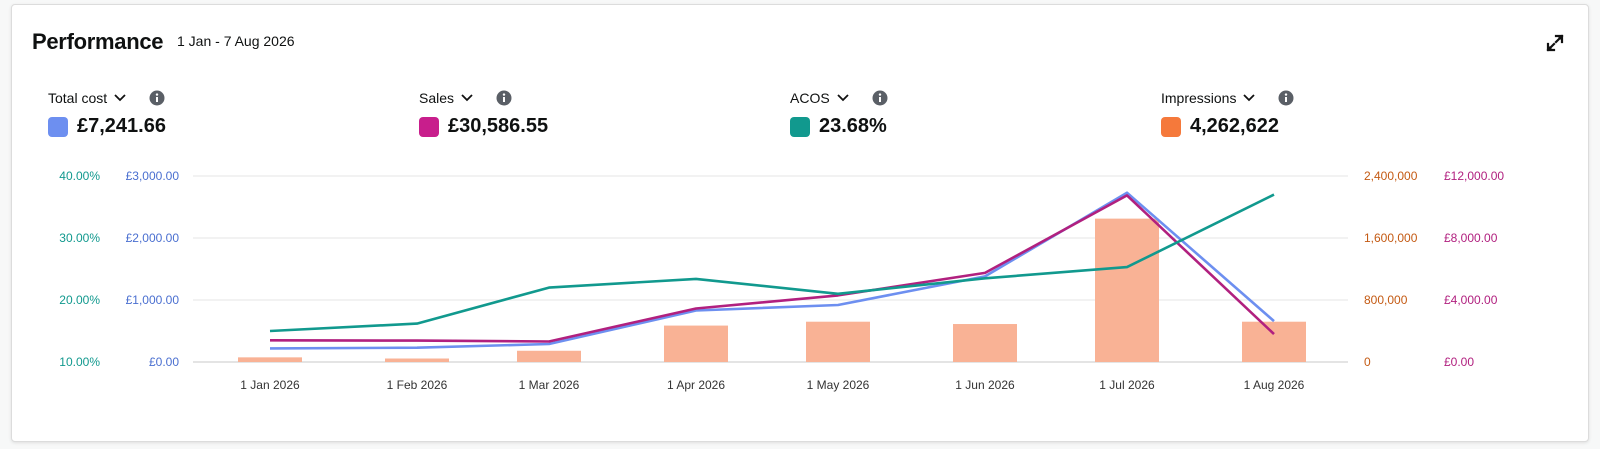 The image size is (1600, 449). What do you see at coordinates (483, 113) in the screenshot?
I see `metric-sales: Sales £30,586.55` at bounding box center [483, 113].